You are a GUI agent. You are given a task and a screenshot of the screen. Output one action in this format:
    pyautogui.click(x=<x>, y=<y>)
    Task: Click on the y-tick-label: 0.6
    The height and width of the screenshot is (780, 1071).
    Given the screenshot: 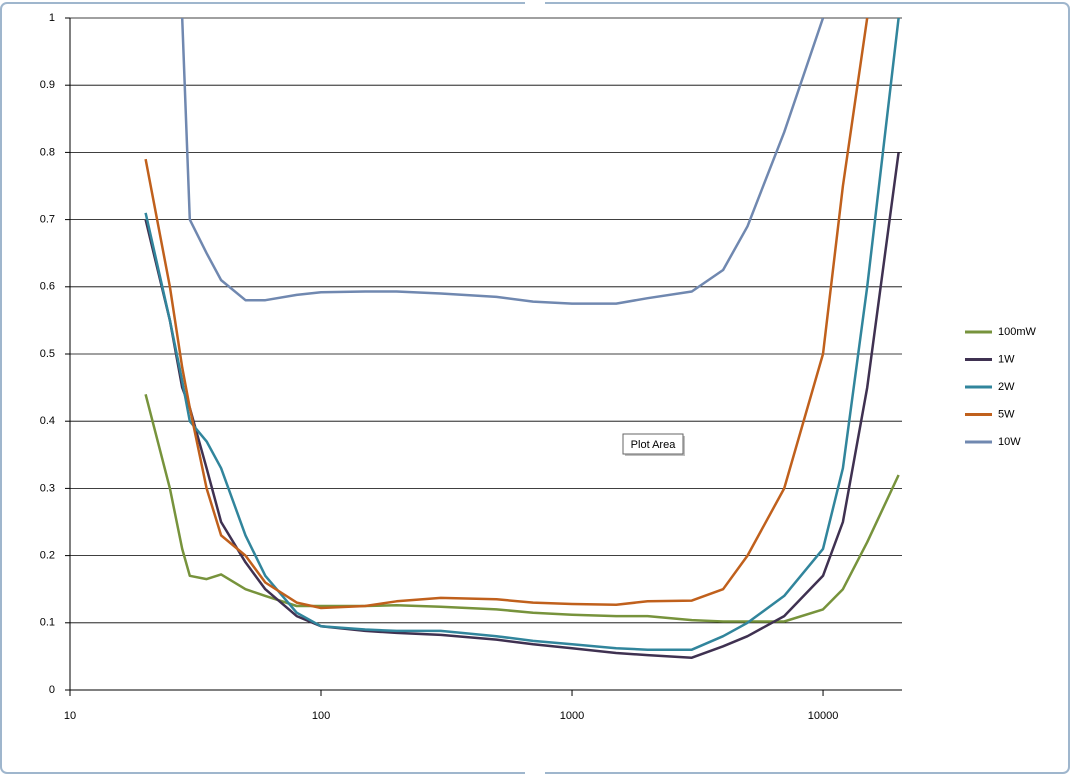 What is the action you would take?
    pyautogui.click(x=47, y=287)
    